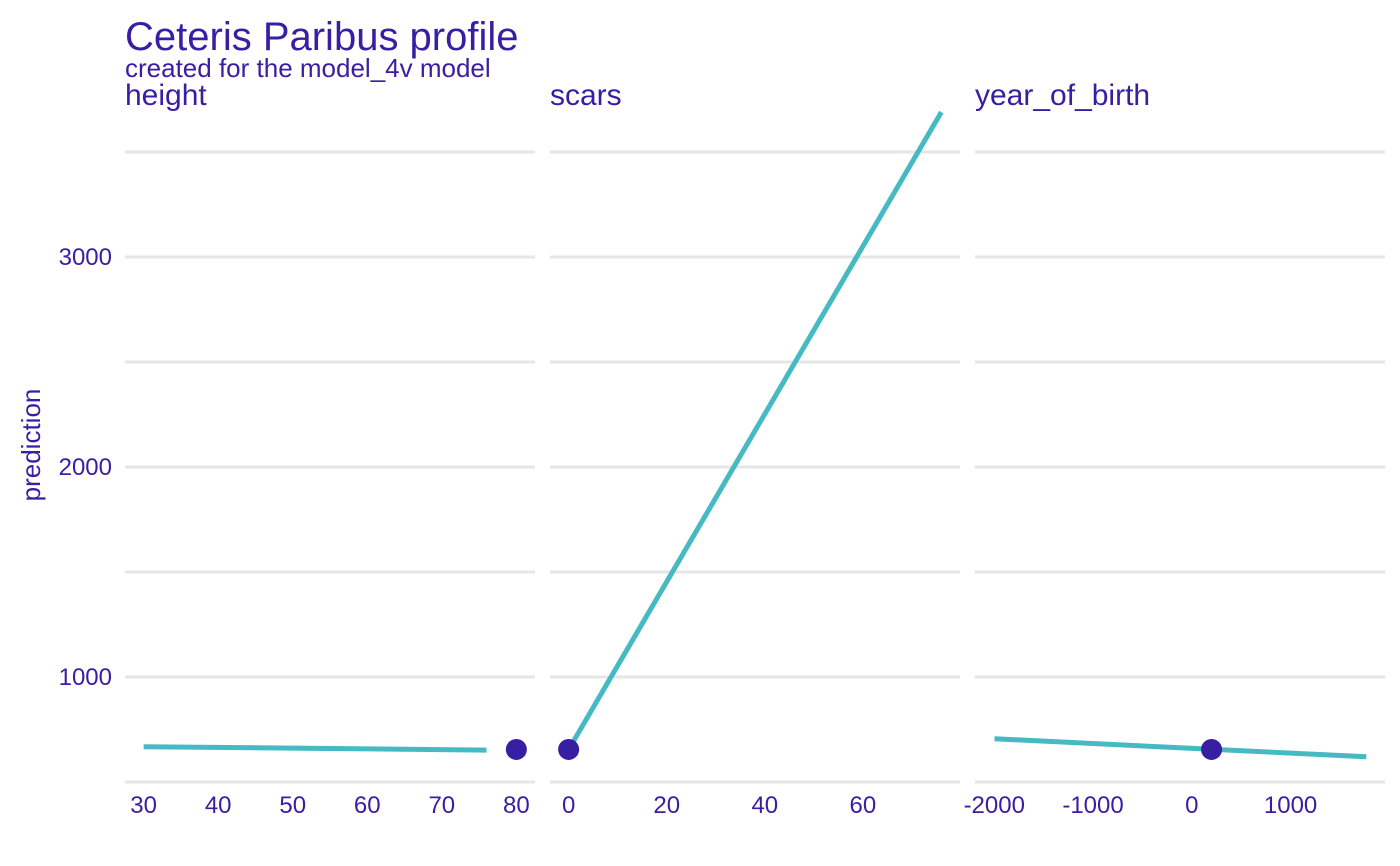 This screenshot has width=1400, height=866. What do you see at coordinates (322, 37) in the screenshot?
I see `chart-title: Ceteris Paribus profile` at bounding box center [322, 37].